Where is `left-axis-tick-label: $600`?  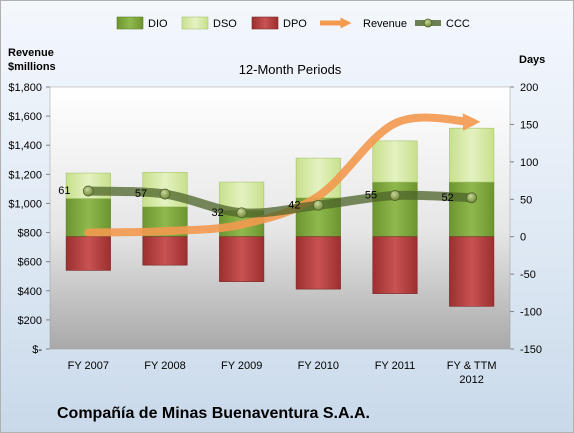 left-axis-tick-label: $600 is located at coordinates (30, 263).